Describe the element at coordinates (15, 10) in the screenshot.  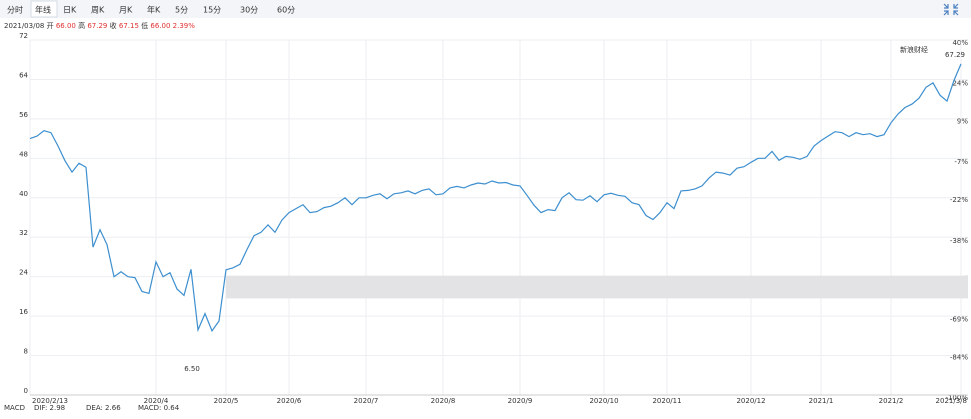
I see `tab: 分时` at that location.